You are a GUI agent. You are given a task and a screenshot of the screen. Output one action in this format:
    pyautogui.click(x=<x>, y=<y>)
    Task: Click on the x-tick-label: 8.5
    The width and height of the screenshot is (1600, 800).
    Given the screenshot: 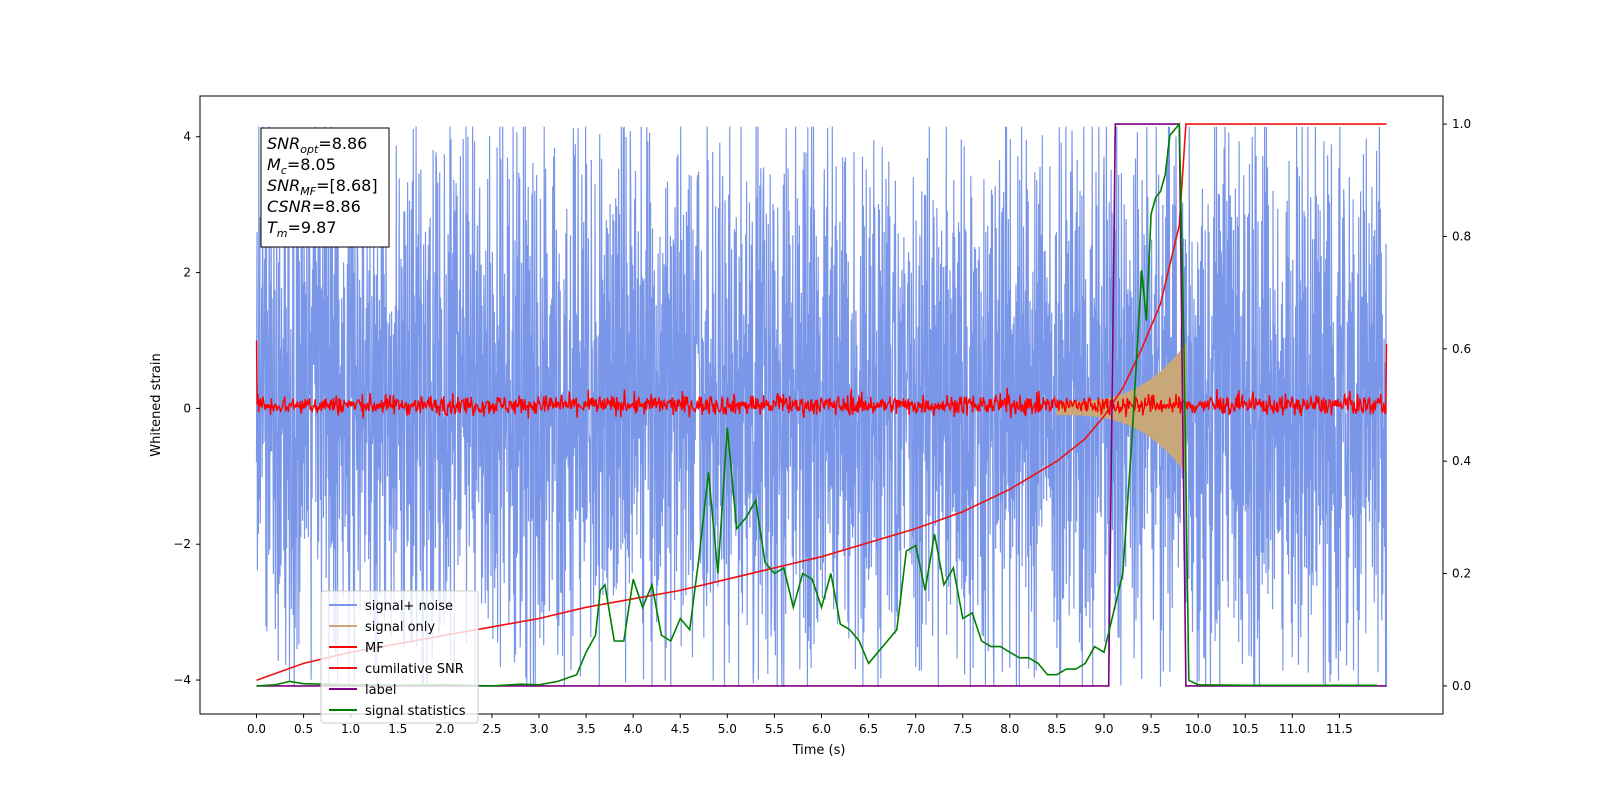 What is the action you would take?
    pyautogui.click(x=1056, y=729)
    